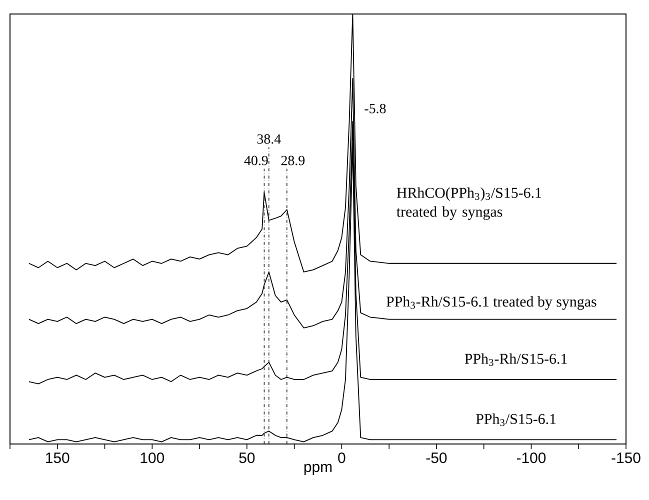  I want to click on x-tick-label: -150, so click(626, 458).